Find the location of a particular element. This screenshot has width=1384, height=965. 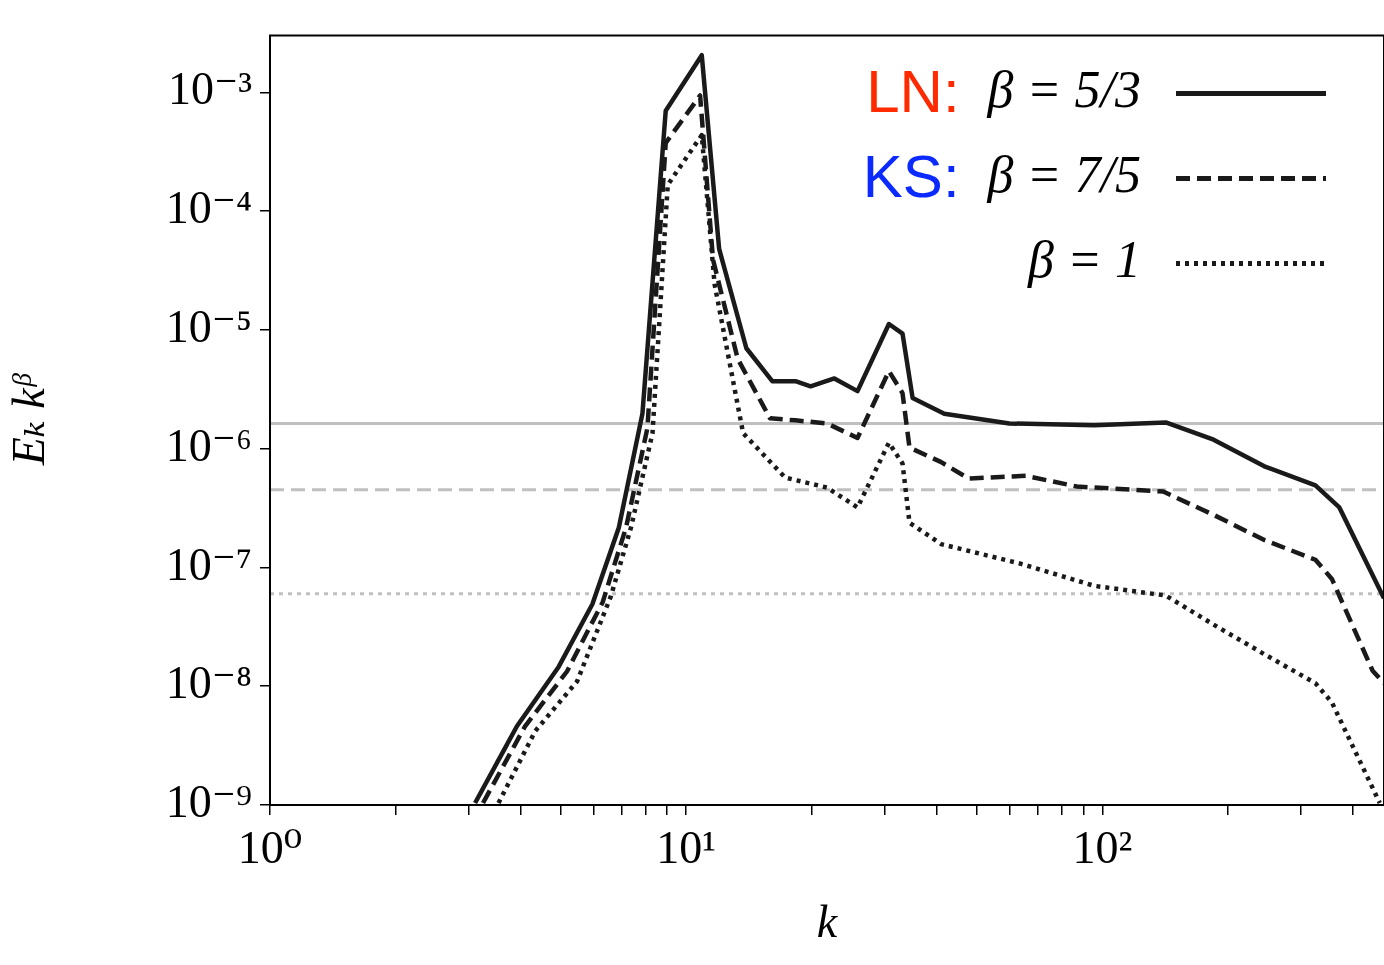

y-tick-label: 10⁻⁷ is located at coordinates (208, 564).